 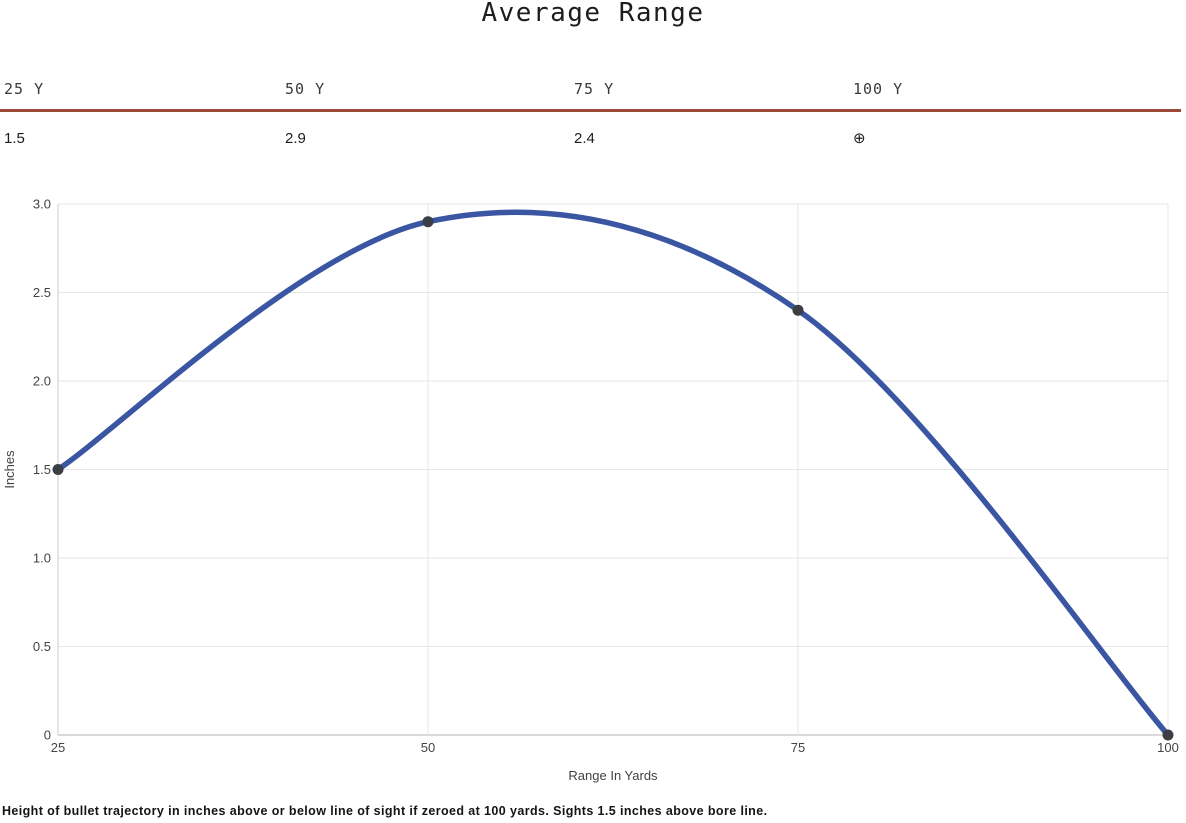 I want to click on range-value-cell: 2.4, so click(x=584, y=138).